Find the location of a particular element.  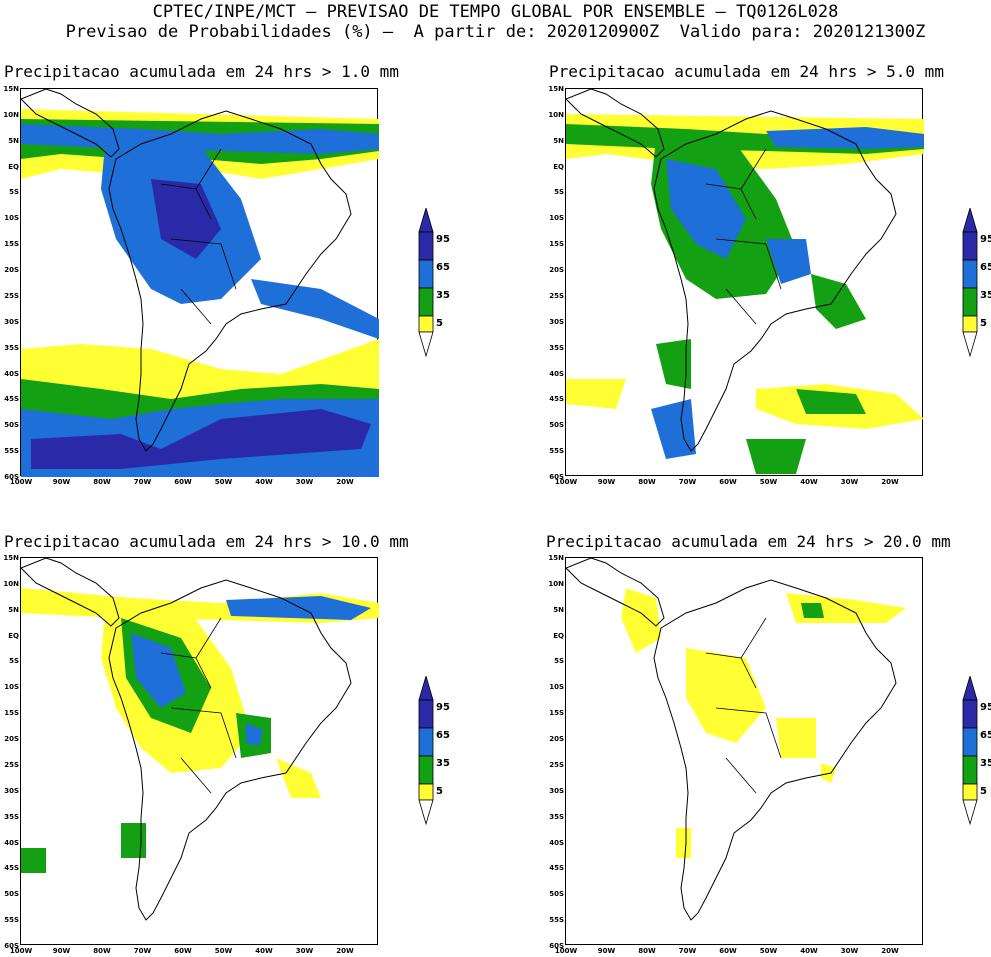

color-scale-legend-3: 95 65 35 5 is located at coordinates (448, 750).